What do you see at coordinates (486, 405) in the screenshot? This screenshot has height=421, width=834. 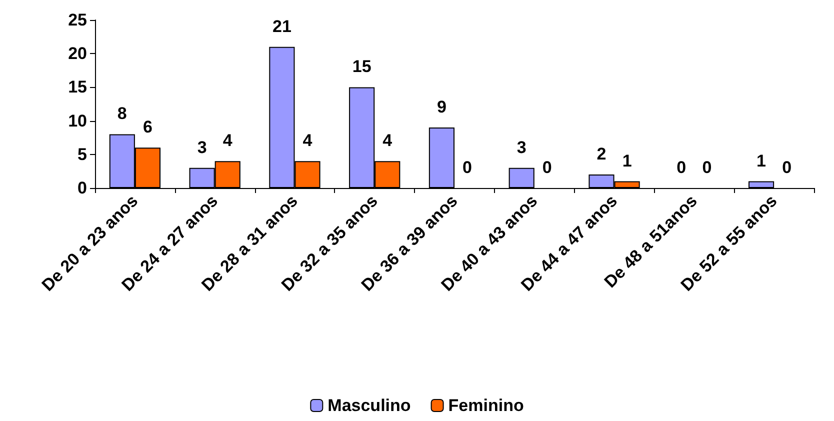 I see `legend-label: Feminino` at bounding box center [486, 405].